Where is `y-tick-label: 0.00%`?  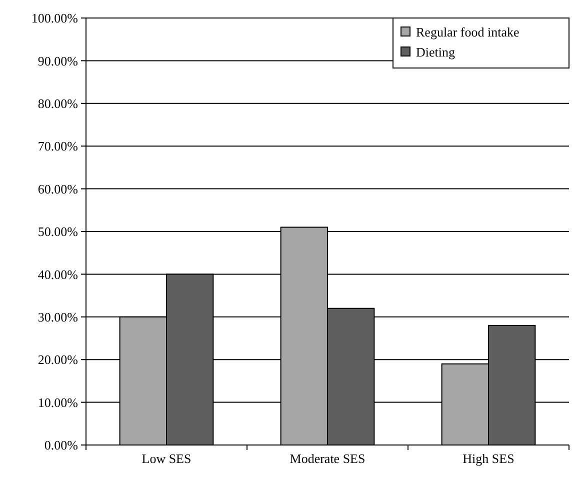
y-tick-label: 0.00% is located at coordinates (61, 445).